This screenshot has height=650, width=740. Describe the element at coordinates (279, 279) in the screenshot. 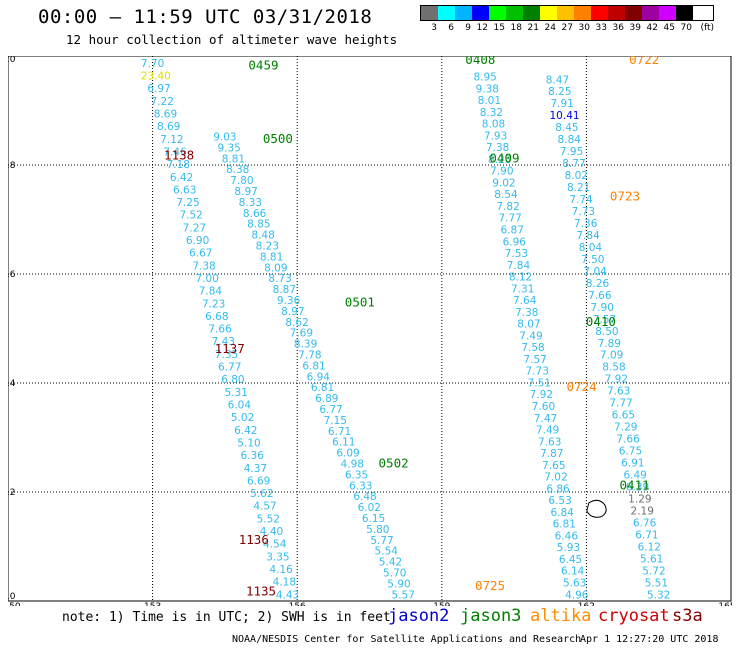

I see `swh-value: 8.73` at that location.